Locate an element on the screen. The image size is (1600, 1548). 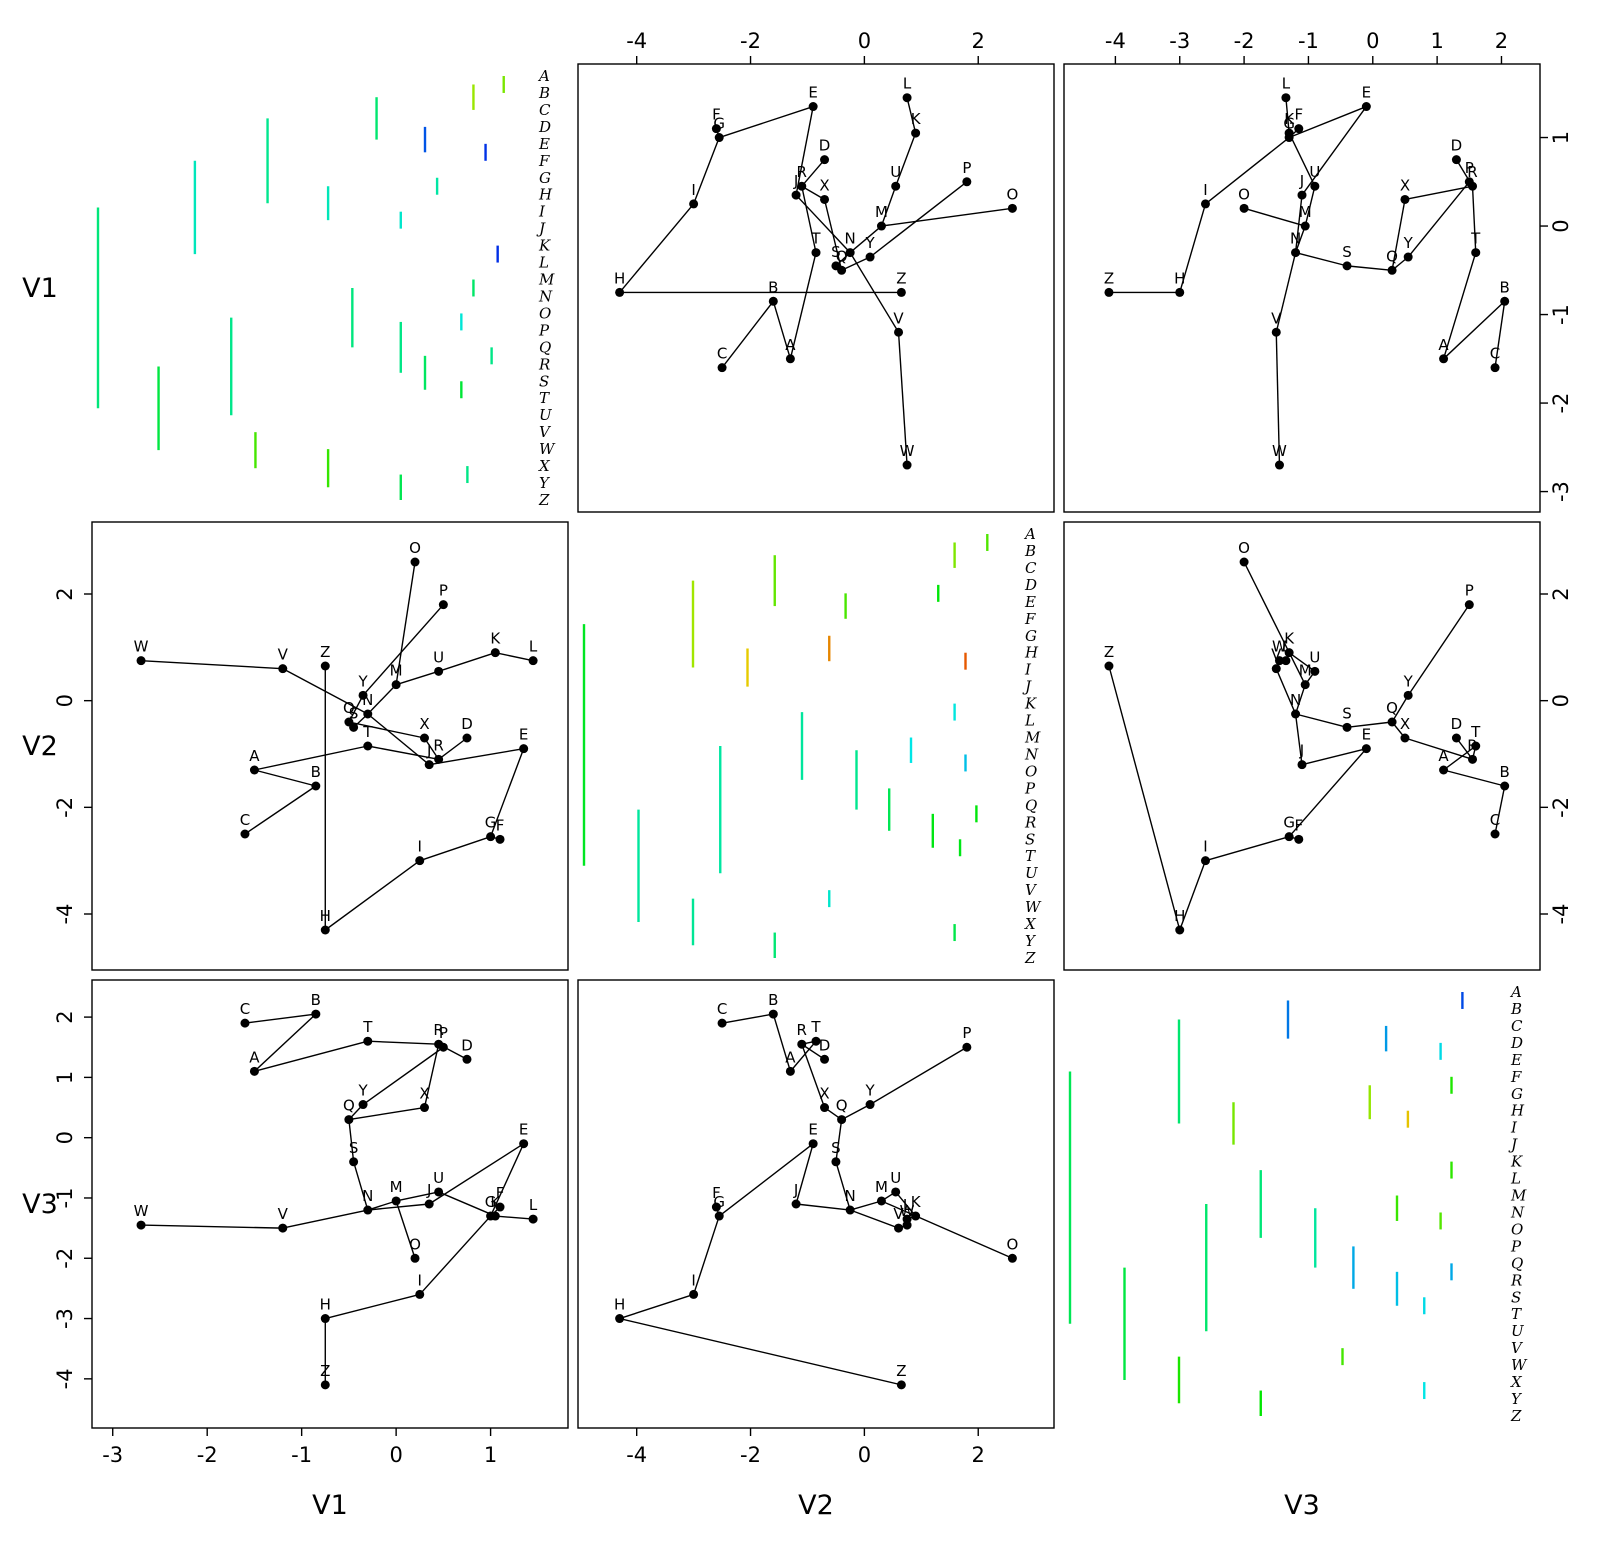
svg-text: N is located at coordinates (850, 239).